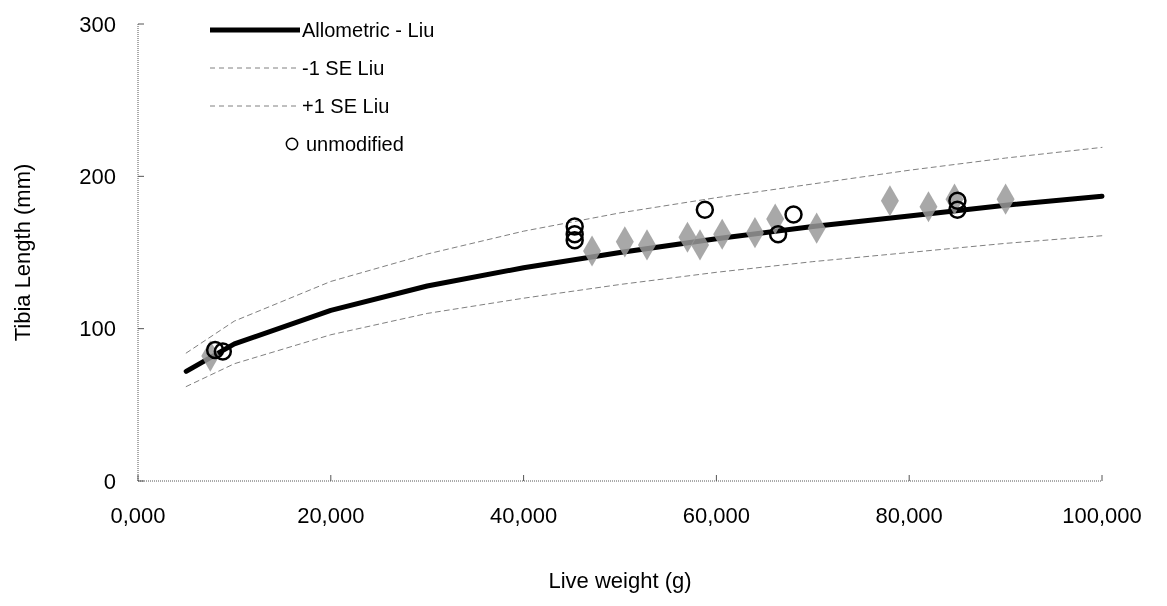 This screenshot has height=606, width=1167. What do you see at coordinates (523, 515) in the screenshot?
I see `x-tick-label: 40,000` at bounding box center [523, 515].